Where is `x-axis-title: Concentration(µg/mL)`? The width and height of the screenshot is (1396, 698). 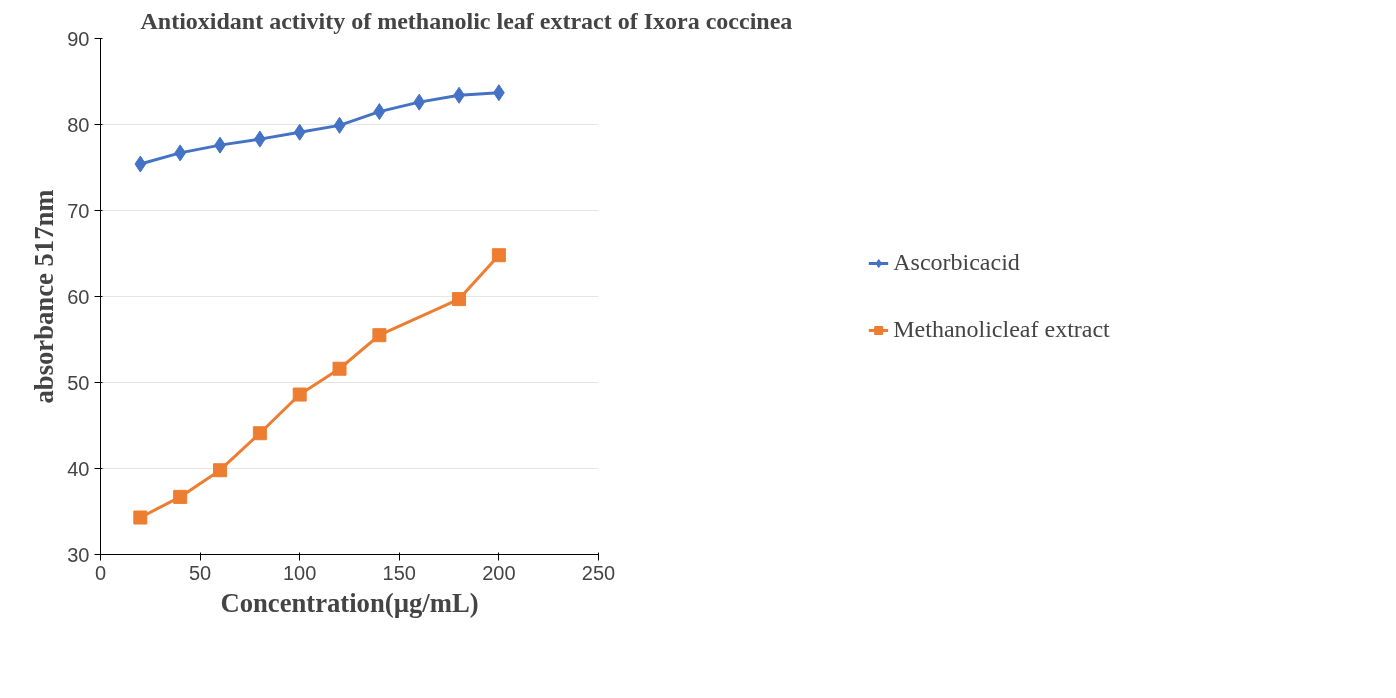
x-axis-title: Concentration(µg/mL) is located at coordinates (349, 602).